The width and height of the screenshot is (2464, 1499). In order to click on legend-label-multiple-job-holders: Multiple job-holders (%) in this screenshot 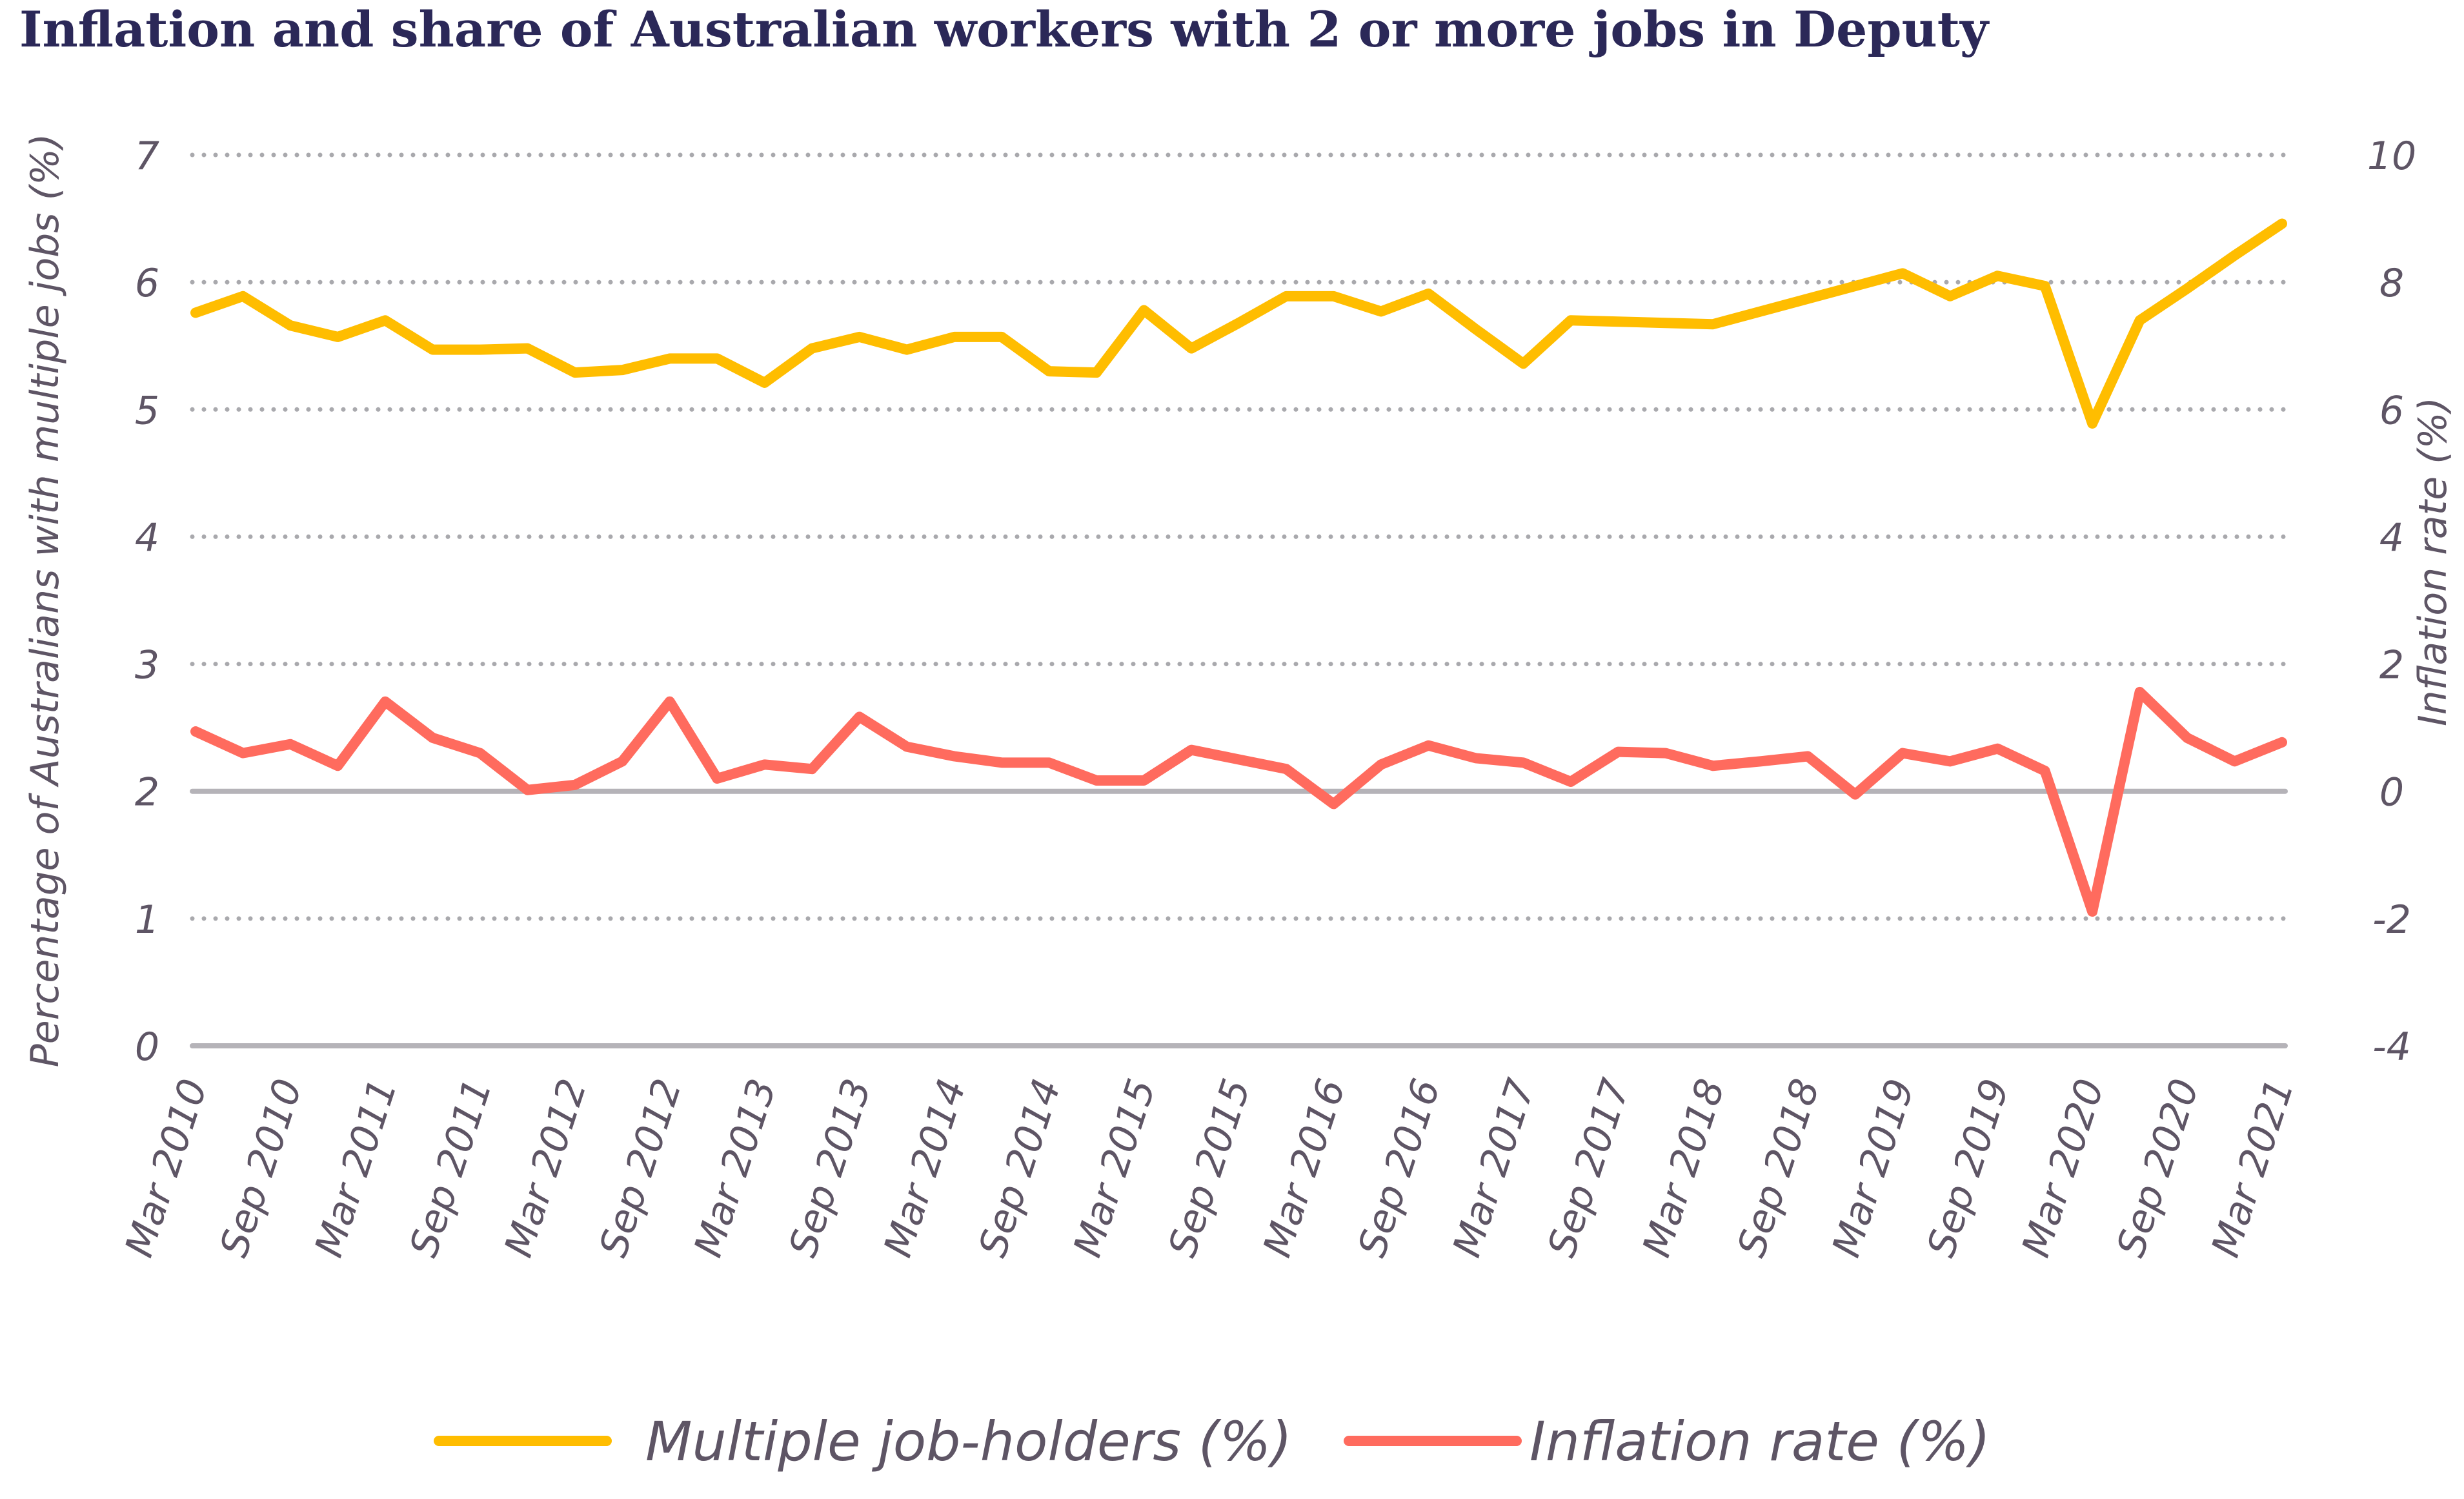, I will do `click(968, 1442)`.